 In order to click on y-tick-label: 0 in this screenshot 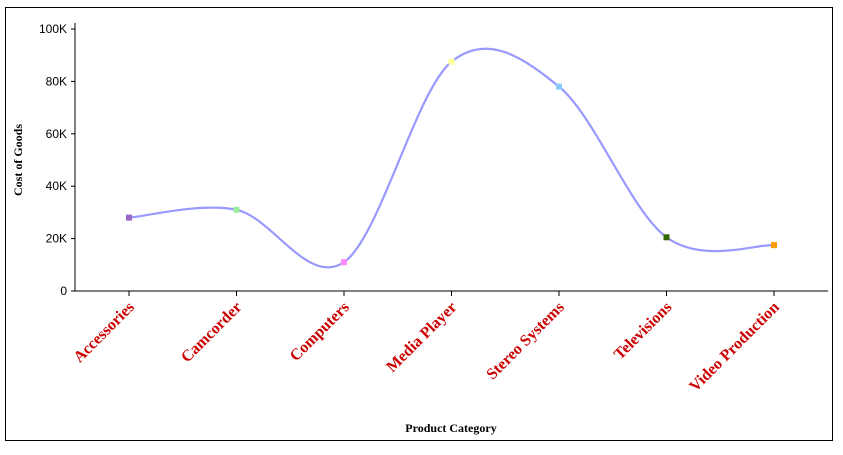, I will do `click(63, 291)`.